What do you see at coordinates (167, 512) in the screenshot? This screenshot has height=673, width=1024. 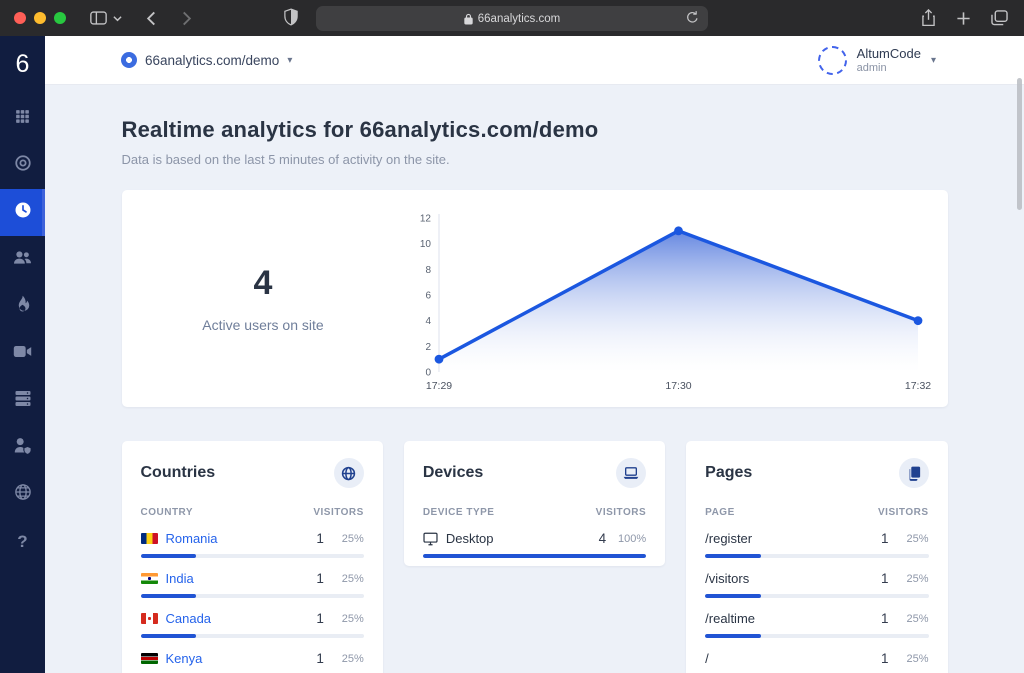 I see `column-header: COUNTRY` at bounding box center [167, 512].